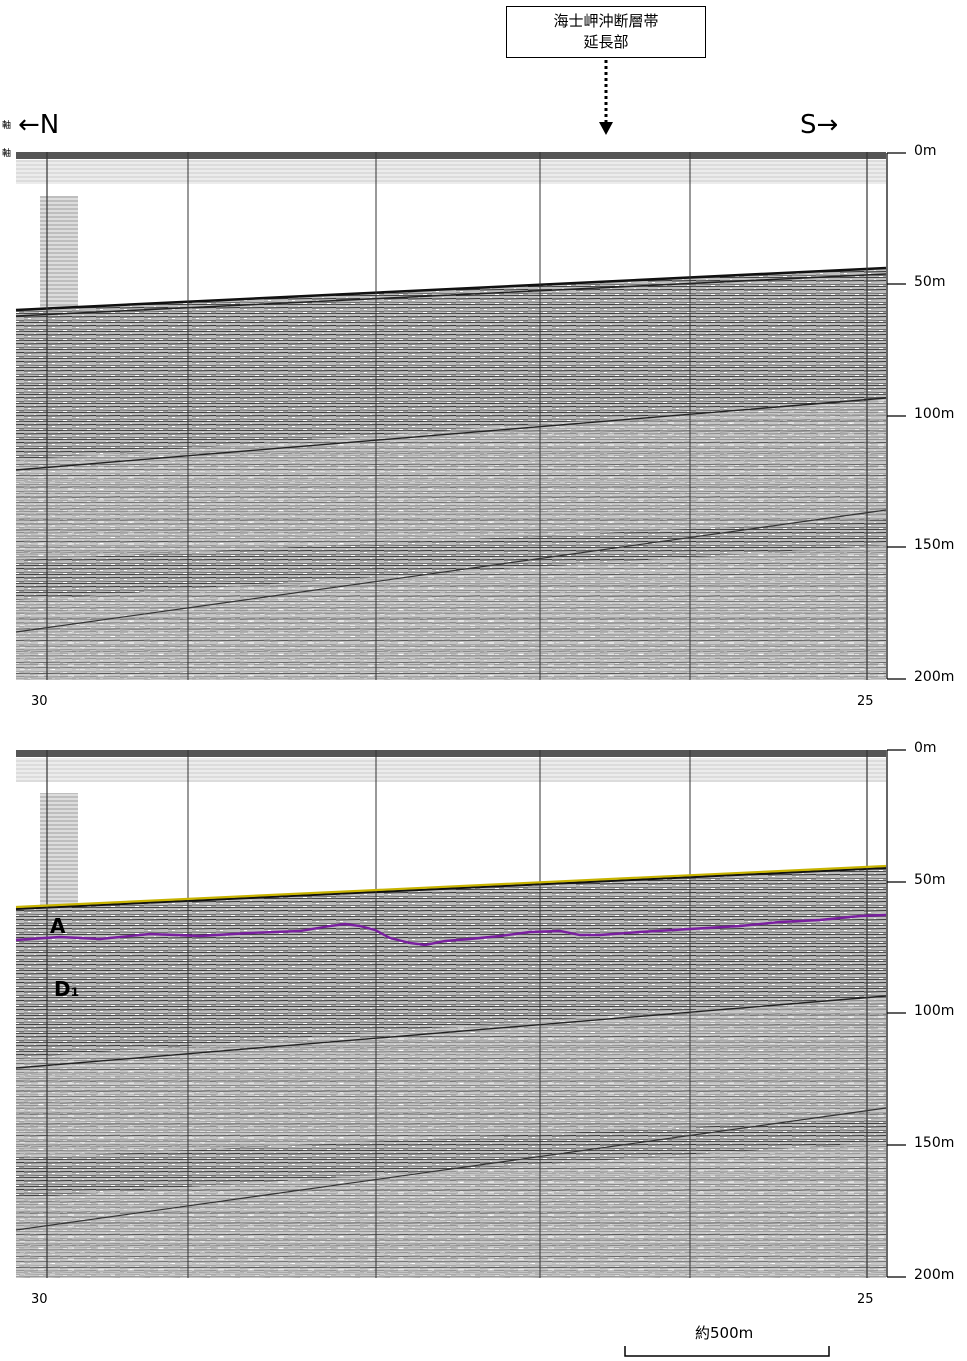 Image resolution: width=967 pixels, height=1361 pixels. Describe the element at coordinates (934, 677) in the screenshot. I see `upper-depth-200m: 200m` at that location.